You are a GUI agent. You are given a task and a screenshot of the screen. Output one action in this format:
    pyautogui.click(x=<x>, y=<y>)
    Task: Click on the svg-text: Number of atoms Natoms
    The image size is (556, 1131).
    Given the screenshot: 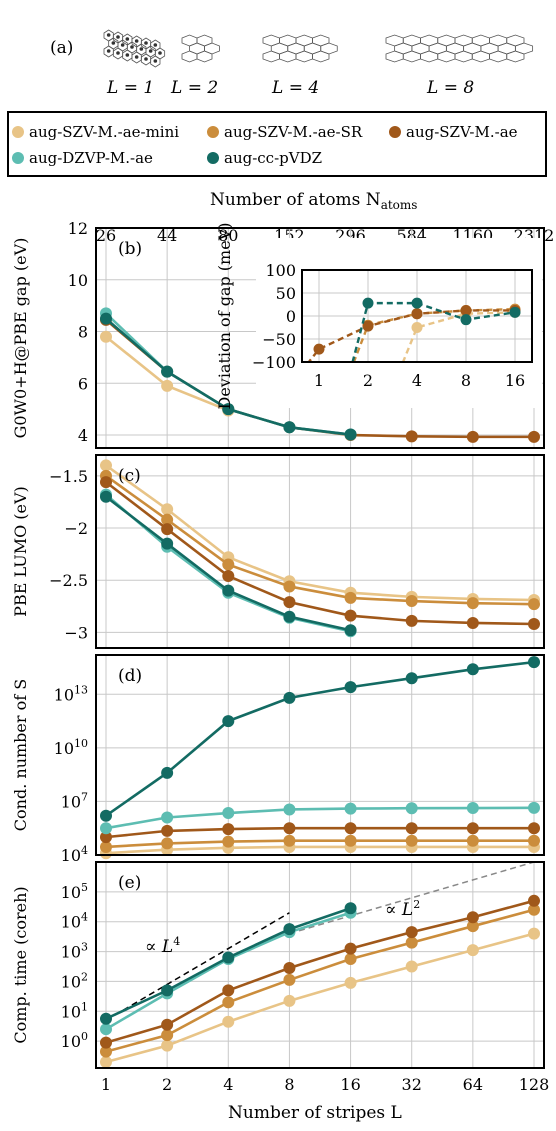 What is the action you would take?
    pyautogui.click(x=313, y=201)
    